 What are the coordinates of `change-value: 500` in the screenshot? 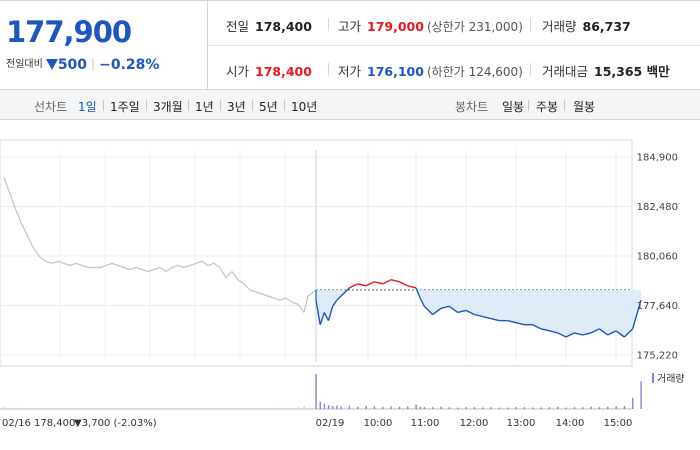 It's located at (72, 65).